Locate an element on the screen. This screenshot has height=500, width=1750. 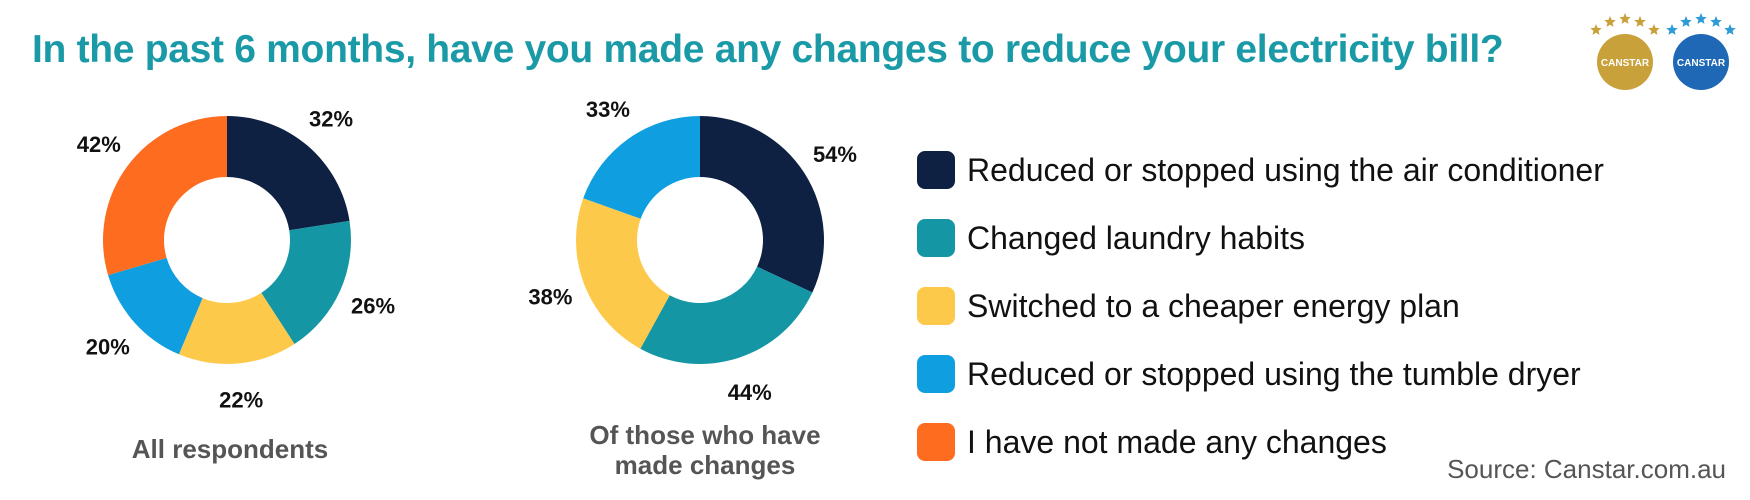
slice-value-label: 32% is located at coordinates (331, 118).